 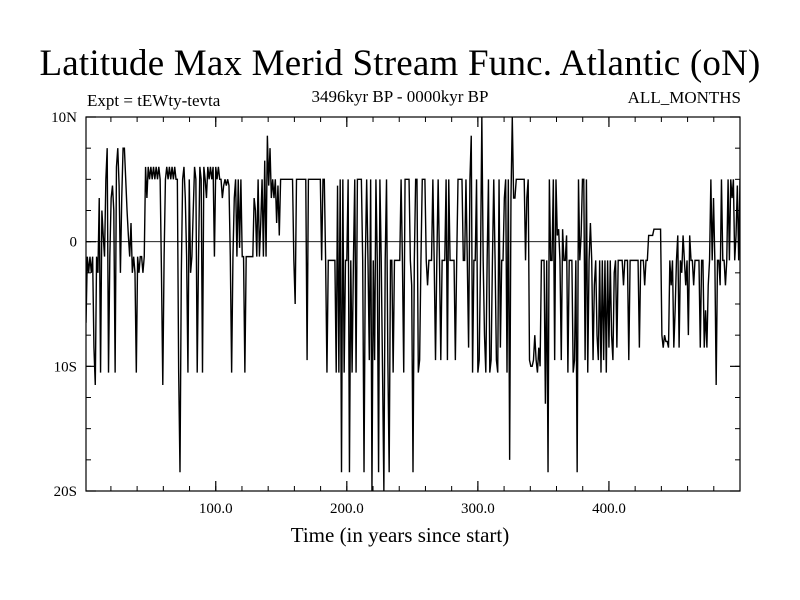 What do you see at coordinates (154, 100) in the screenshot?
I see `experiment-label: Expt = tEWty-tevta` at bounding box center [154, 100].